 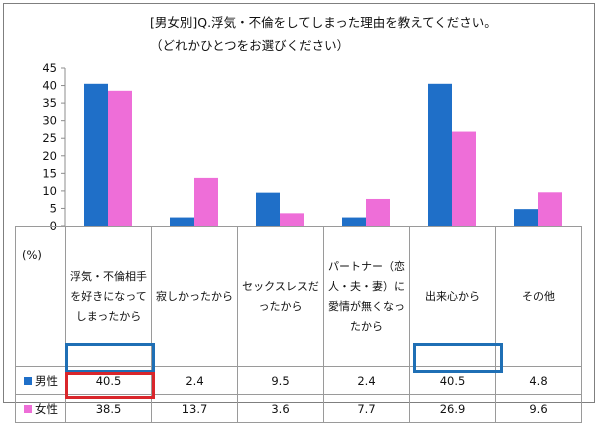 What do you see at coordinates (28, 381) in the screenshot?
I see `male-swatch-icon` at bounding box center [28, 381].